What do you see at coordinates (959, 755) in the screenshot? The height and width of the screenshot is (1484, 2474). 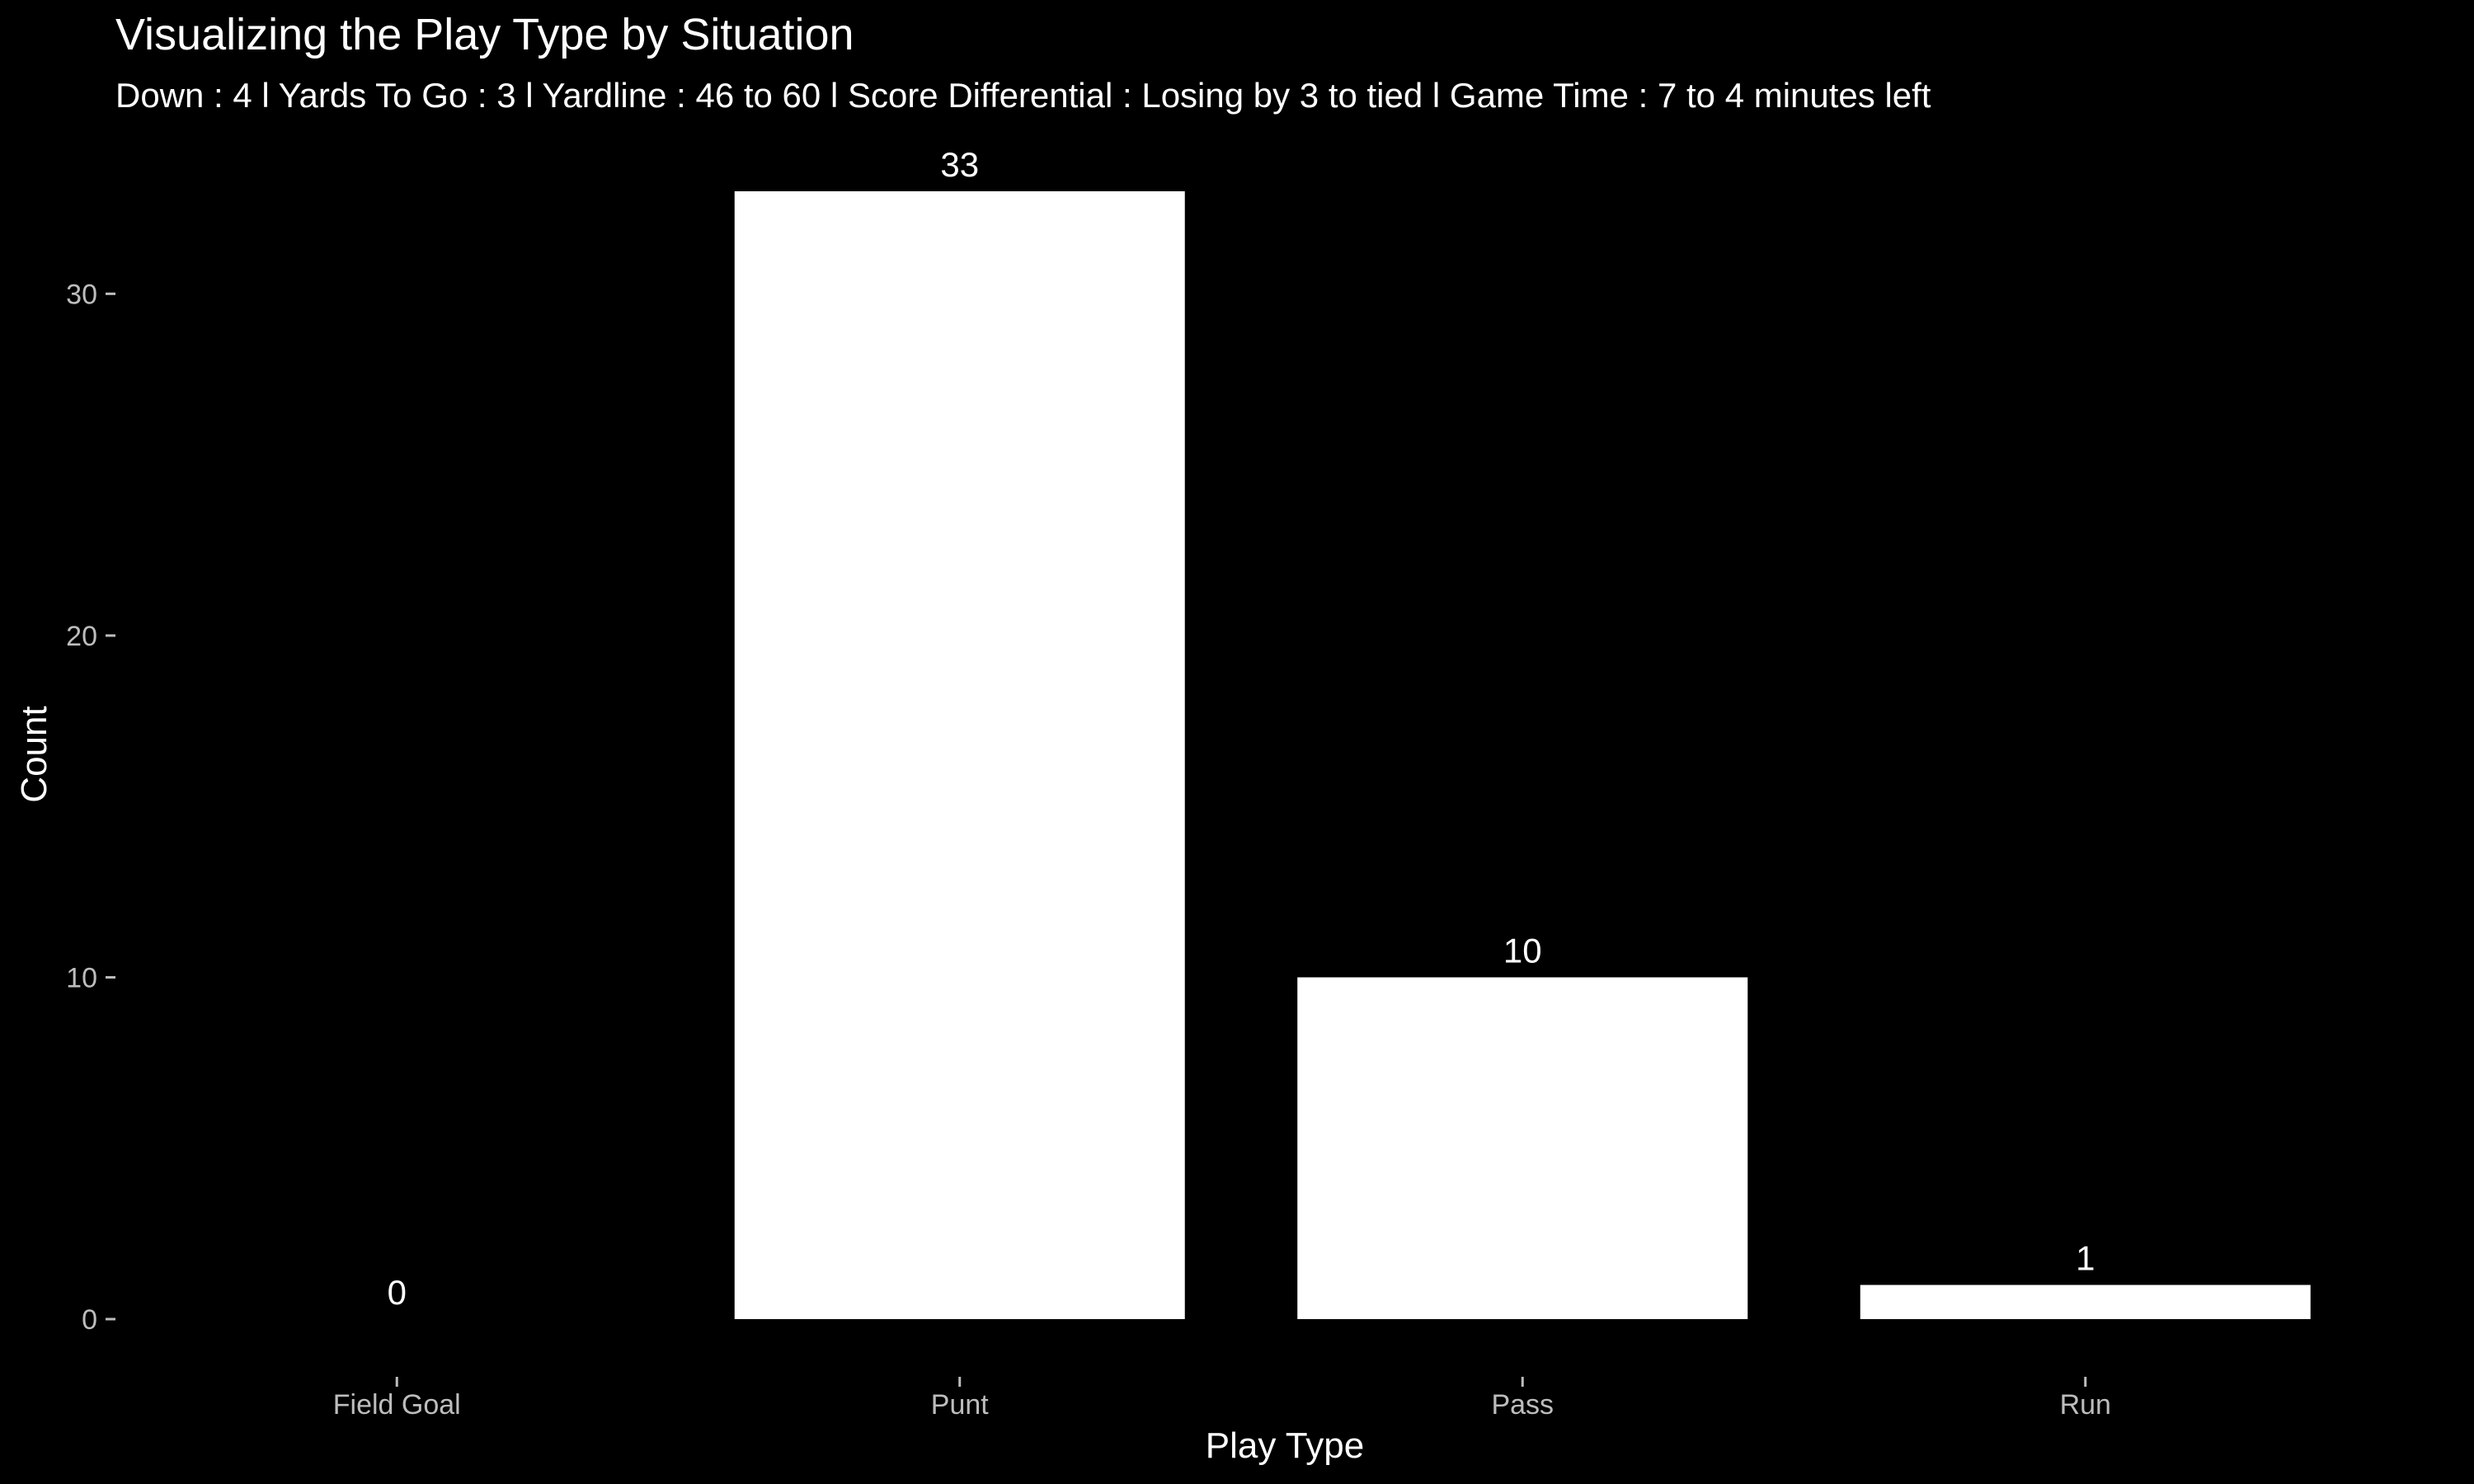 I see `bar-punt` at bounding box center [959, 755].